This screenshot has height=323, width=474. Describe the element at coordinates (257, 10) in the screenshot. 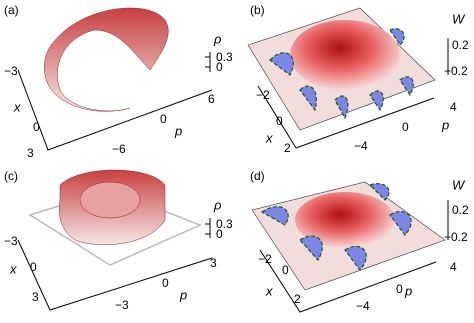

I see `panel-label: (b)` at that location.